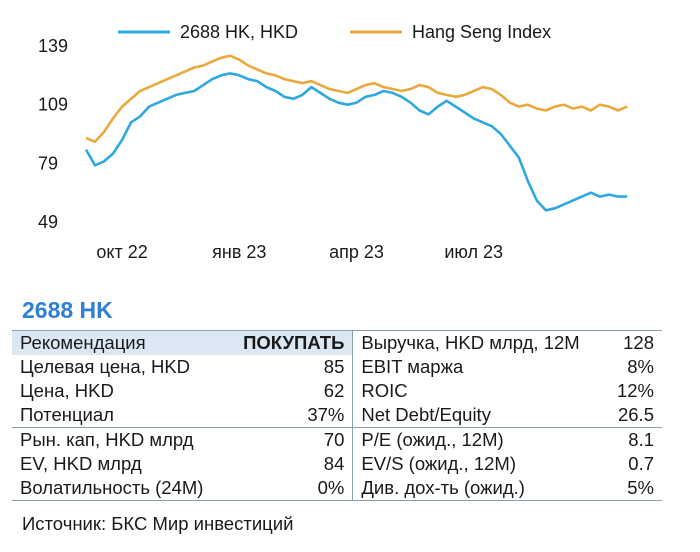  Describe the element at coordinates (48, 222) in the screenshot. I see `y-tick-label-0: 49` at that location.